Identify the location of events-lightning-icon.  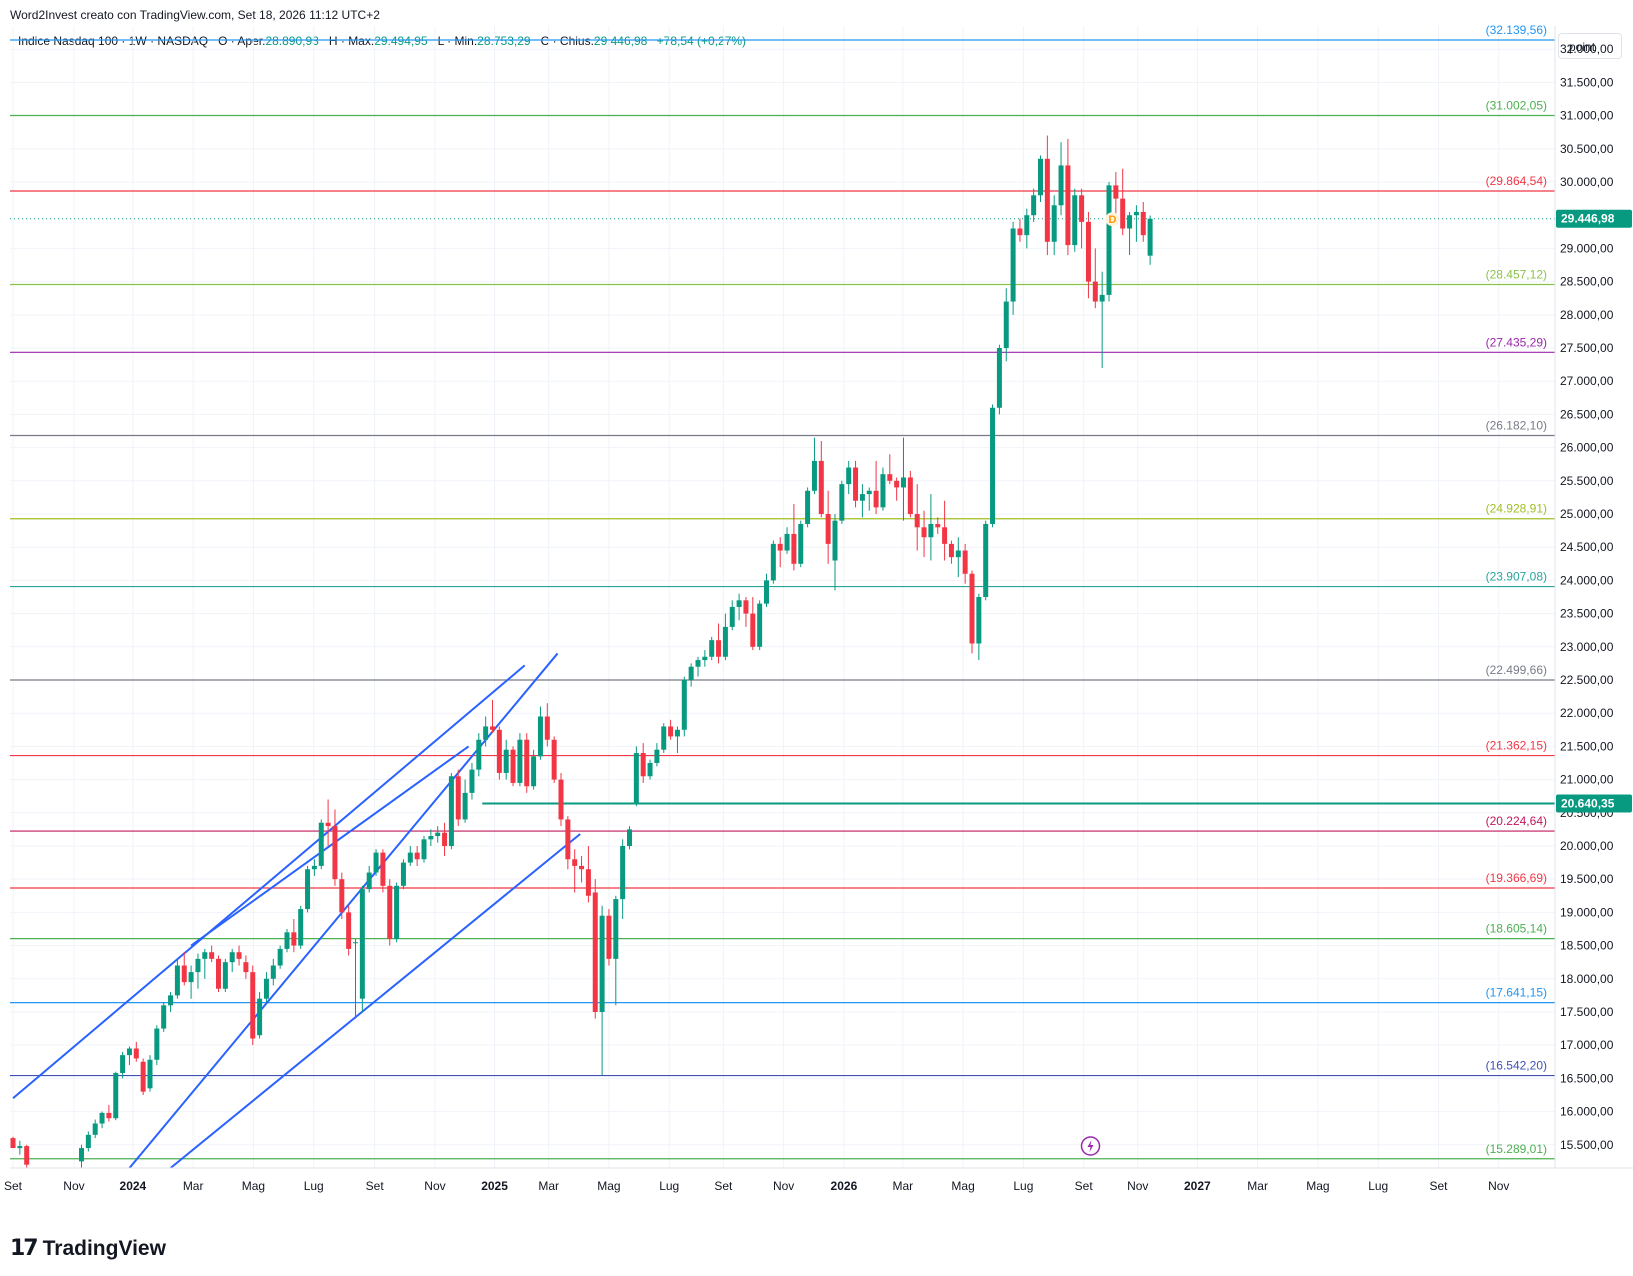
(1090, 1146).